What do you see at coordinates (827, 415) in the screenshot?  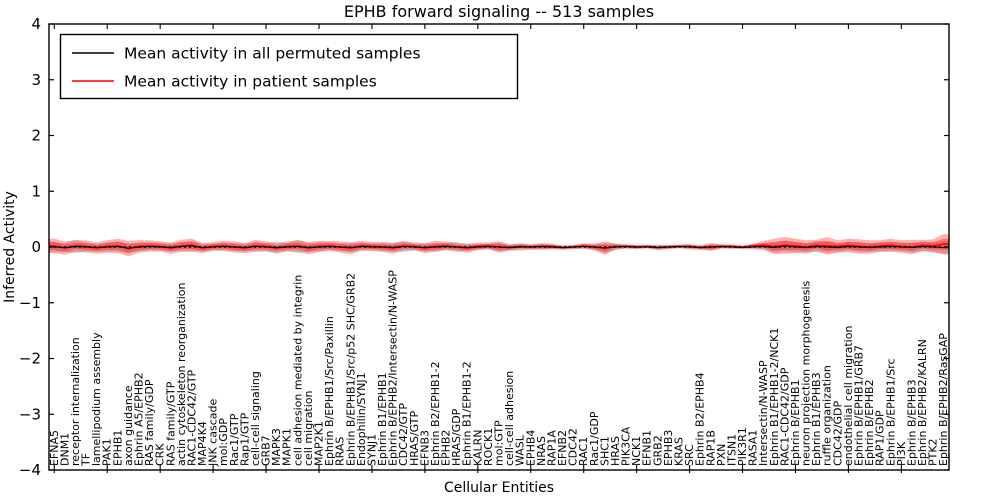 I see `x-tick-label: ruffle organization` at bounding box center [827, 415].